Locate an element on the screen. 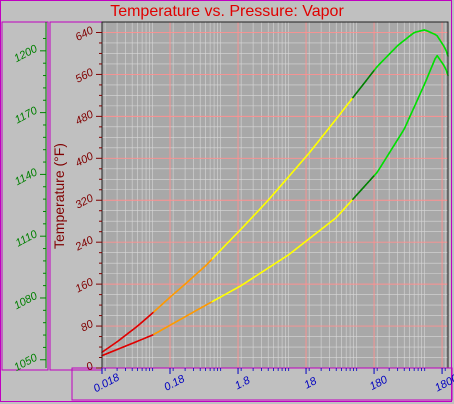 This screenshot has width=454, height=404. y-tick-label: 320 is located at coordinates (85, 202).